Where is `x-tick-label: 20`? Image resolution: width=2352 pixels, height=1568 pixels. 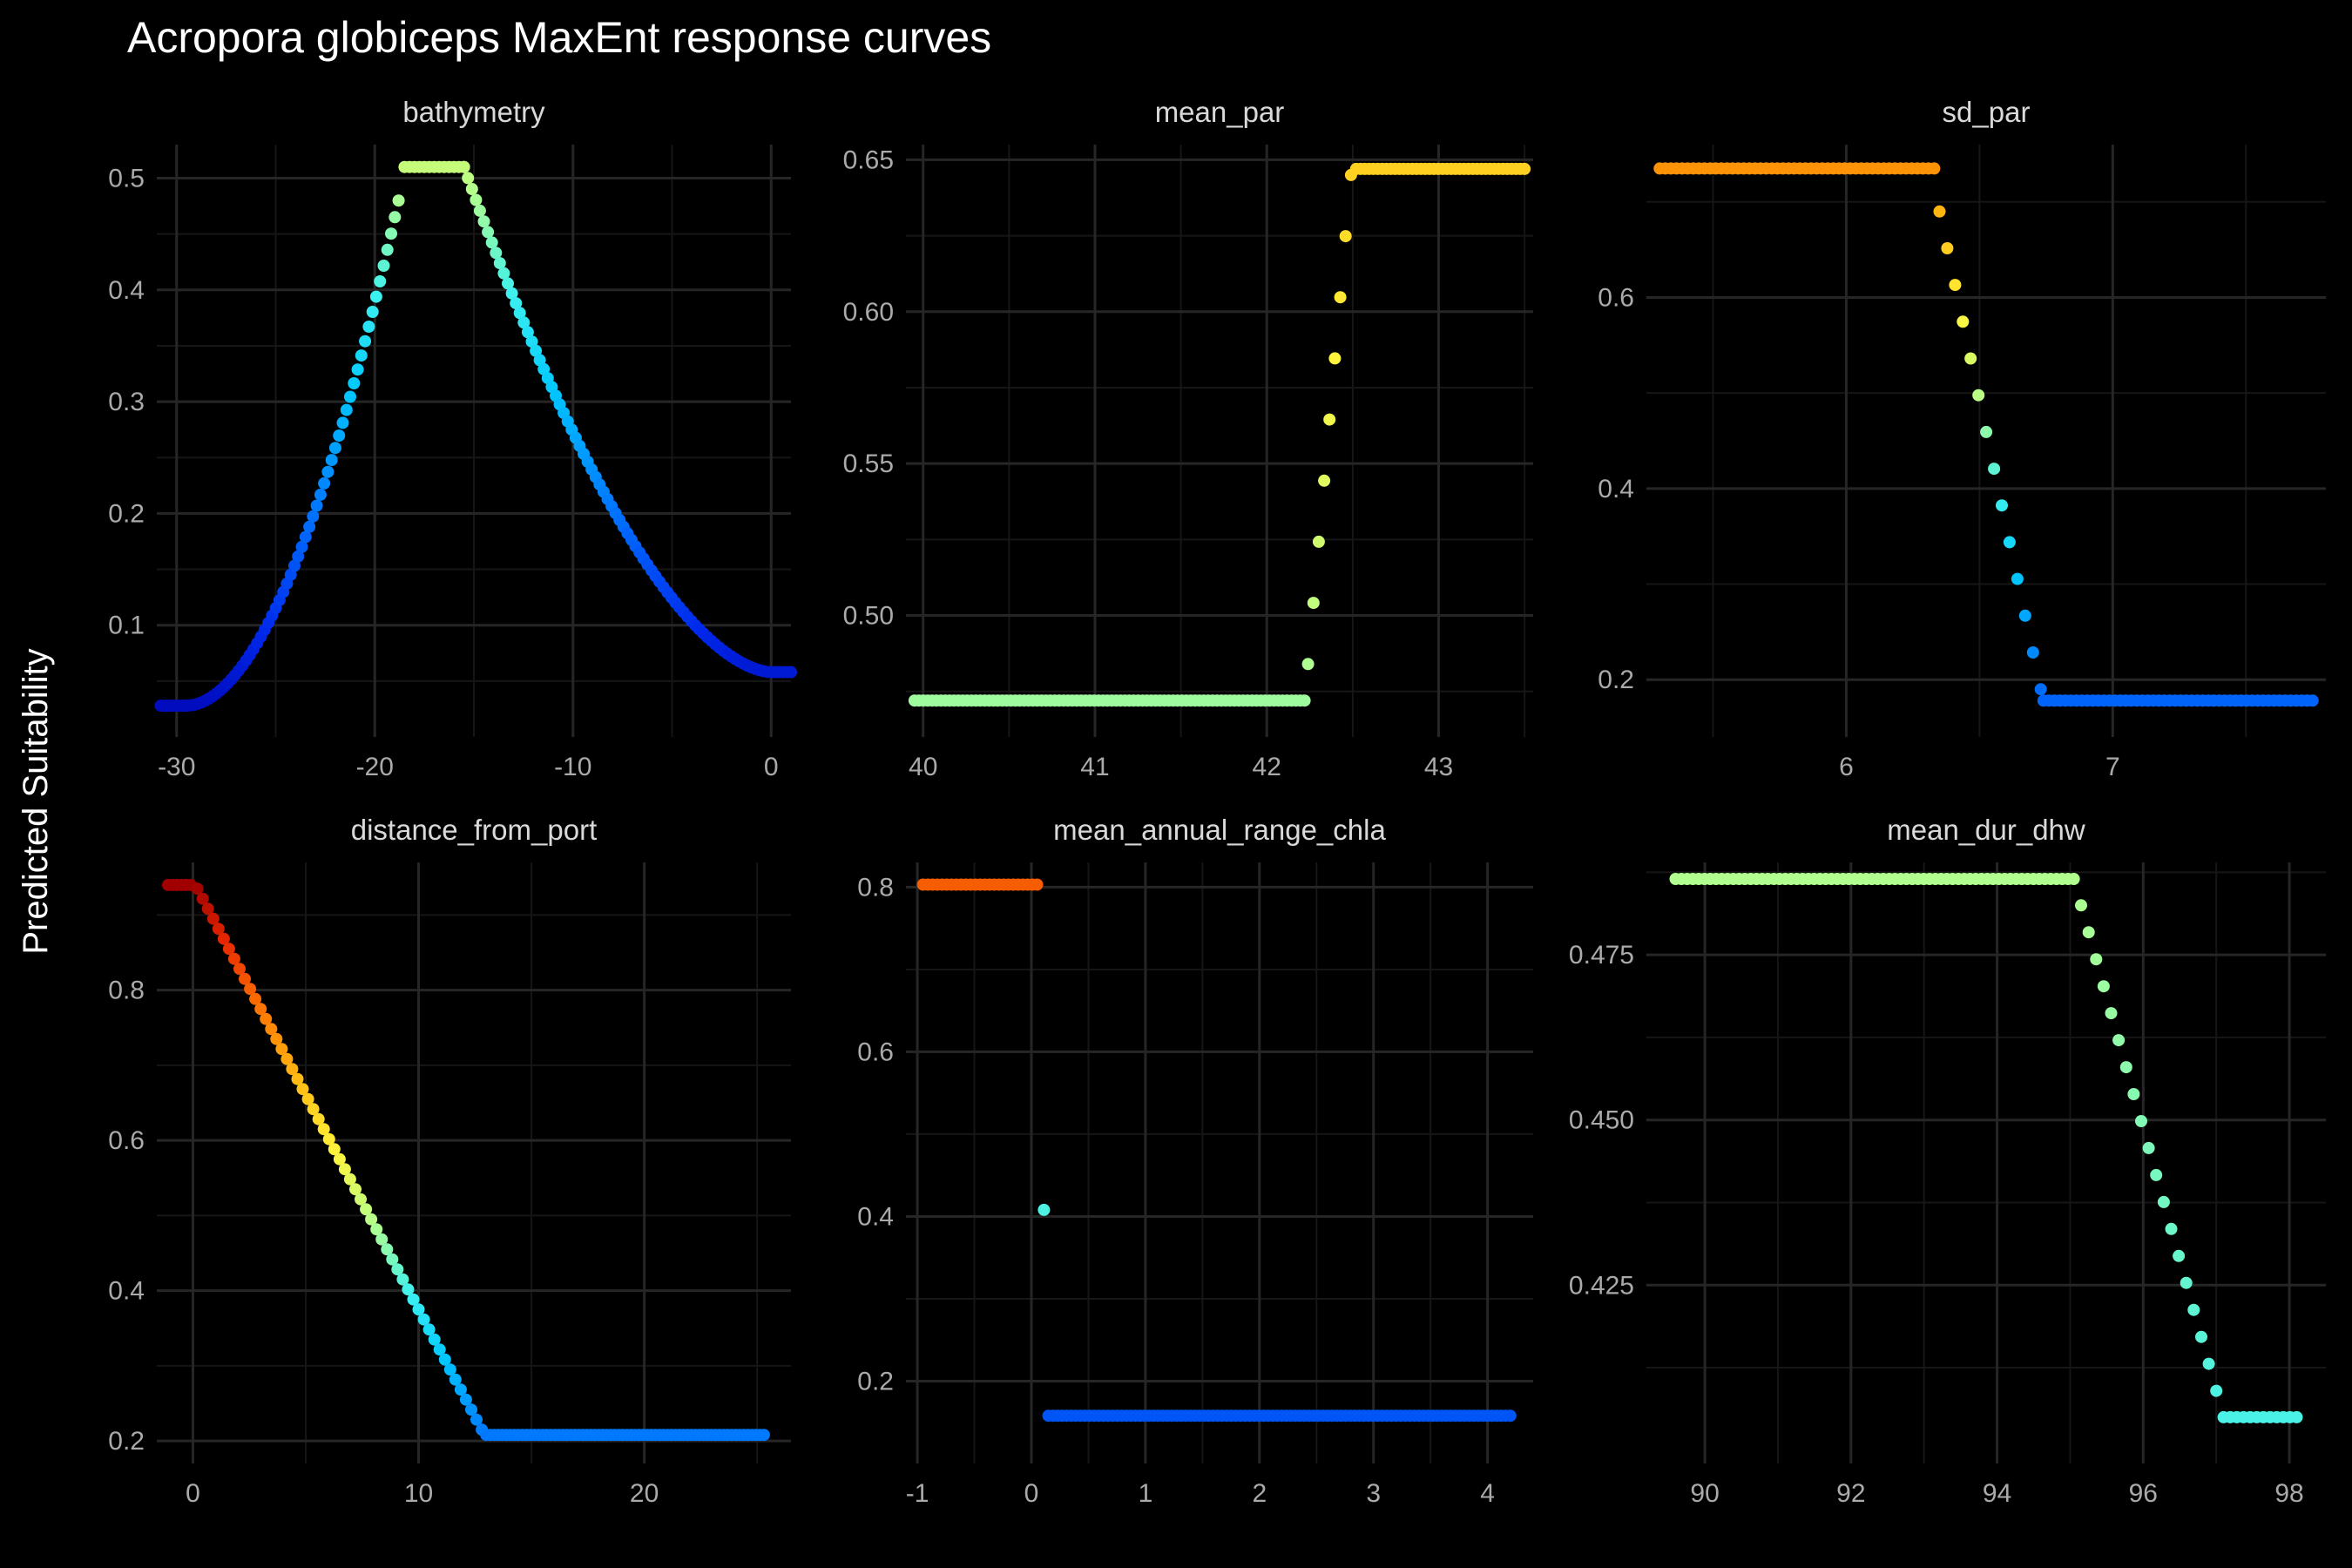
x-tick-label: 20 is located at coordinates (644, 1493).